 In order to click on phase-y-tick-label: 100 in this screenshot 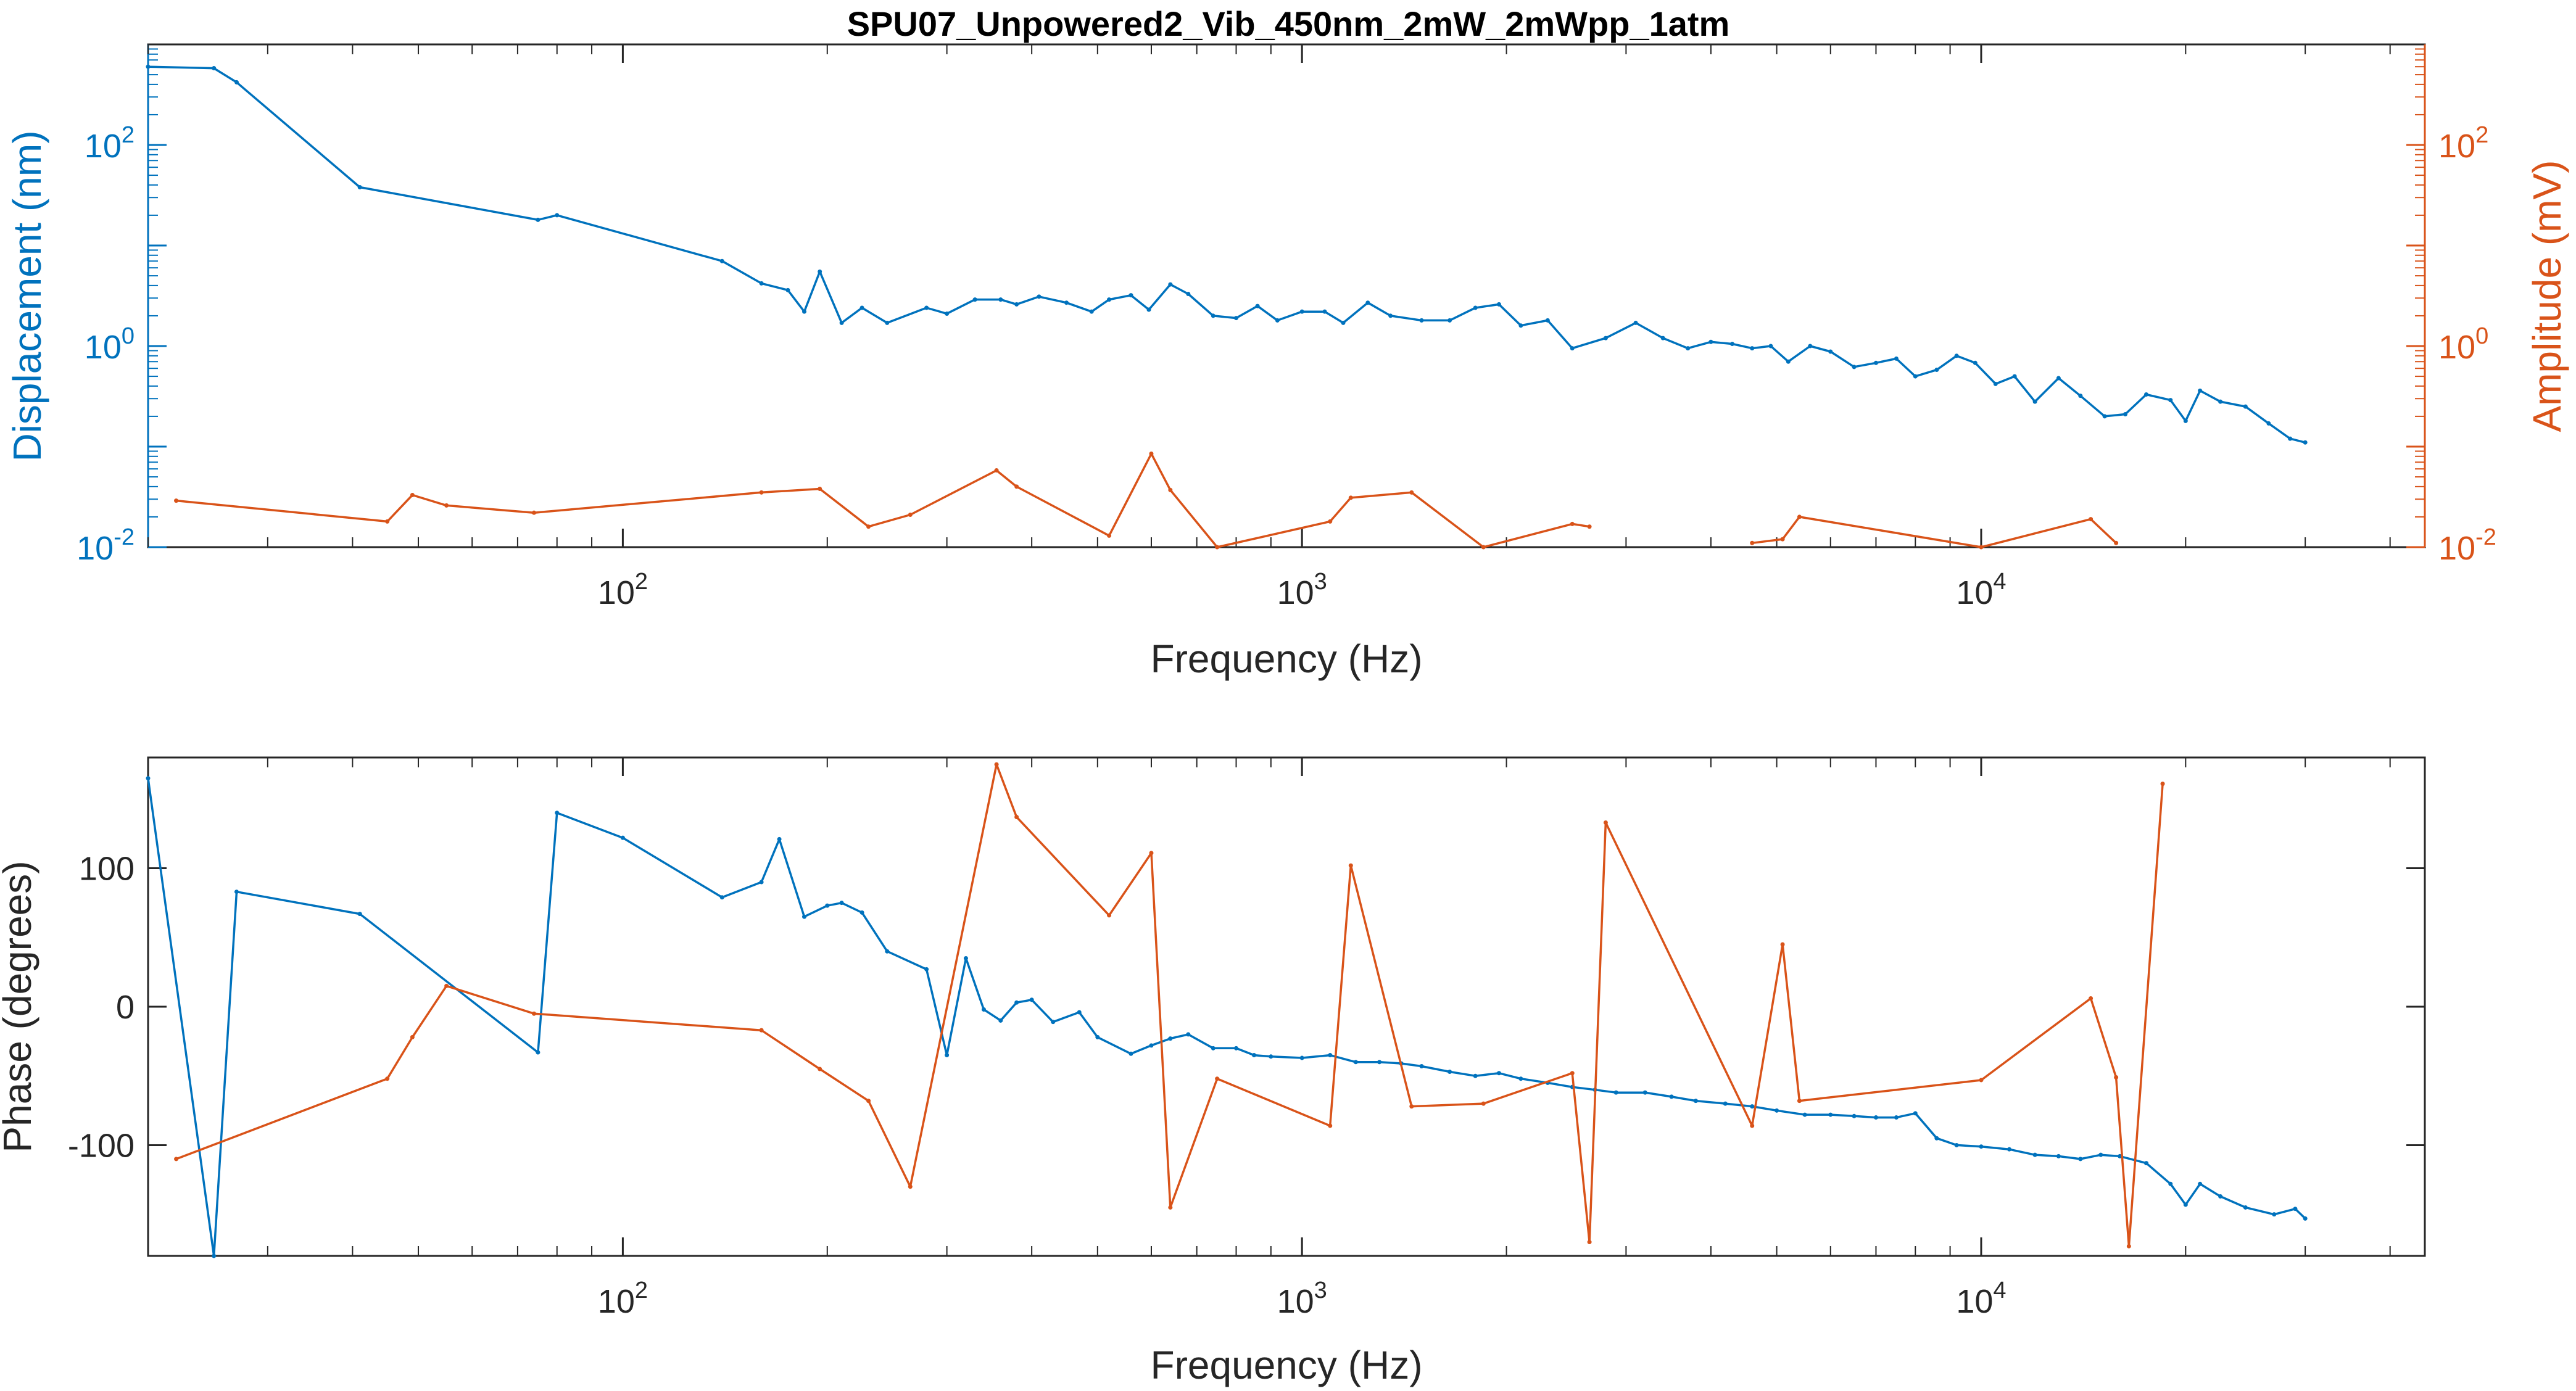, I will do `click(107, 869)`.